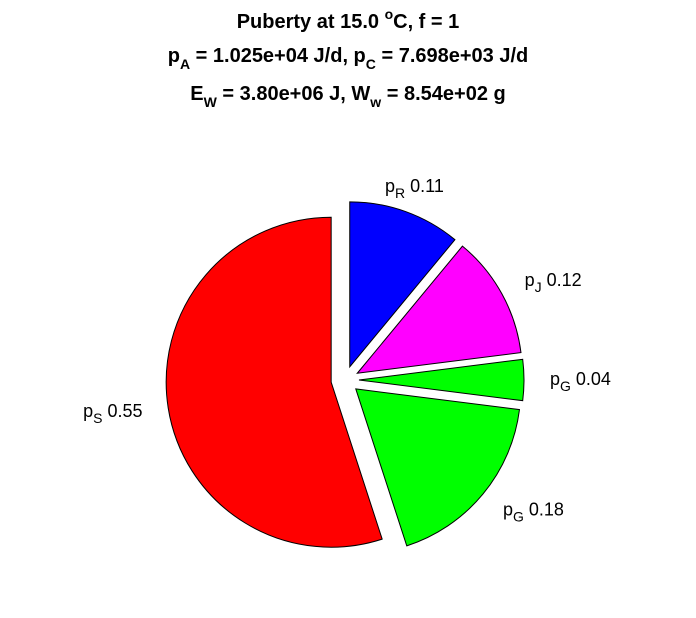 The width and height of the screenshot is (696, 618). Describe the element at coordinates (174, 56) in the screenshot. I see `title-text: p` at that location.